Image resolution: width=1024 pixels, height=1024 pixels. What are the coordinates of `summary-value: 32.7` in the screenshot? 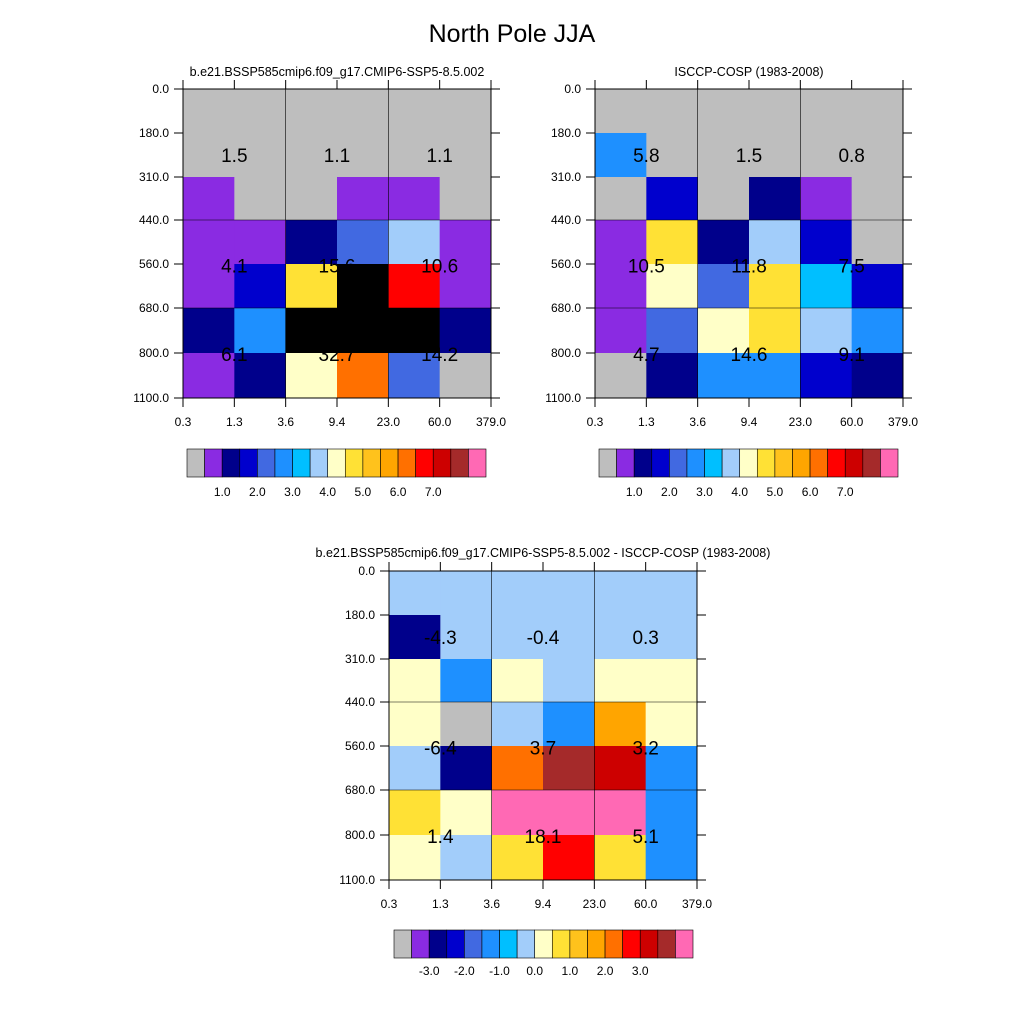 It's located at (337, 355).